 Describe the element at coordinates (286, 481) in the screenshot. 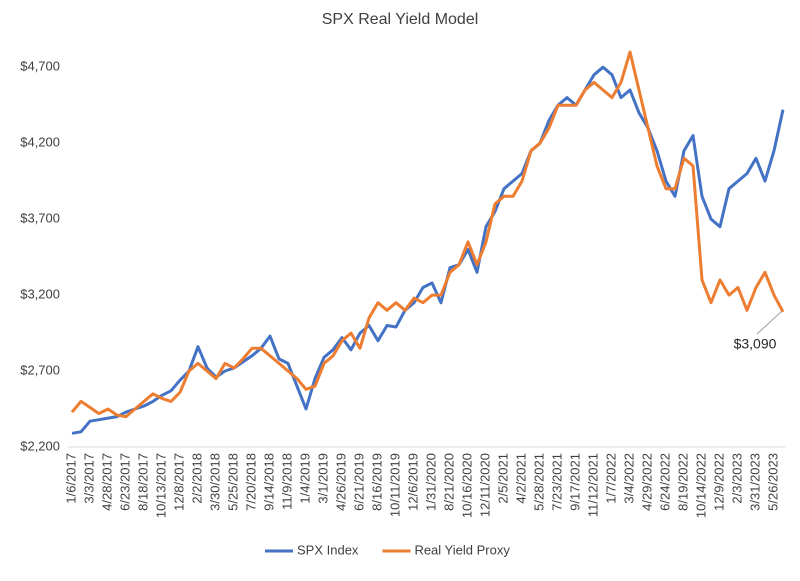

I see `x-tick-label: 11/9/2018` at that location.